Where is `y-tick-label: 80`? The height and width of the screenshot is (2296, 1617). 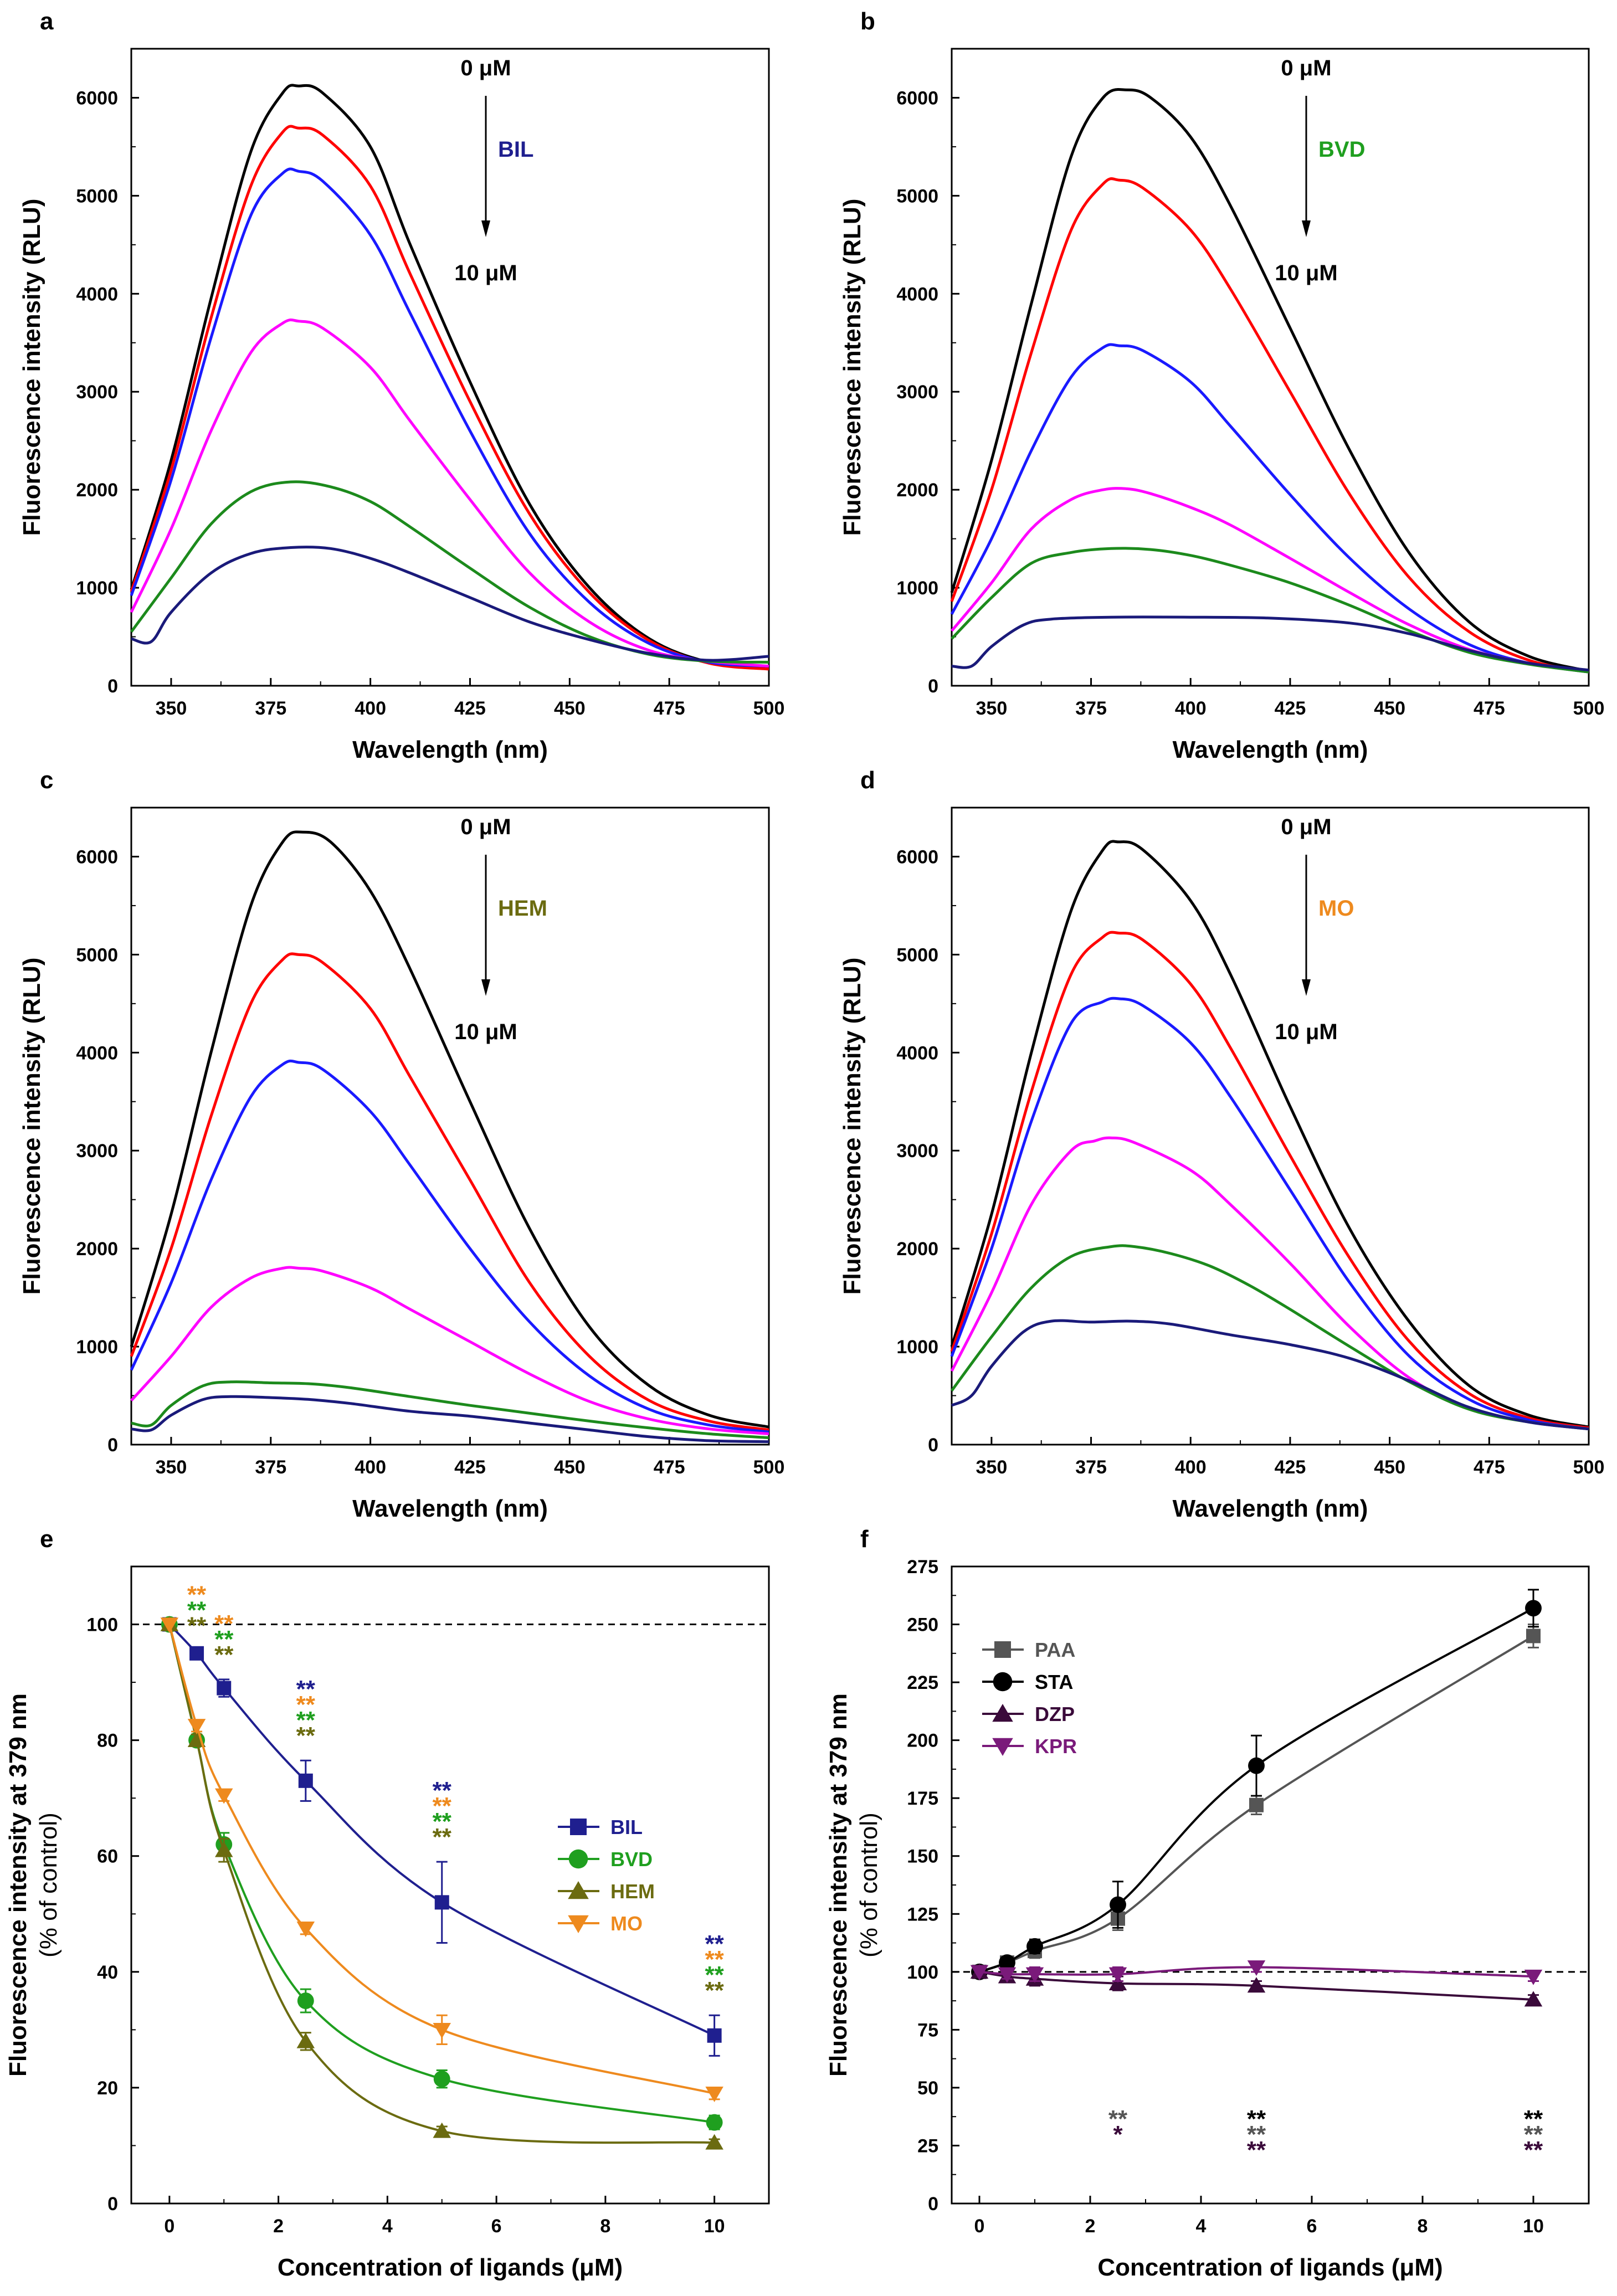
y-tick-label: 80 is located at coordinates (107, 1740).